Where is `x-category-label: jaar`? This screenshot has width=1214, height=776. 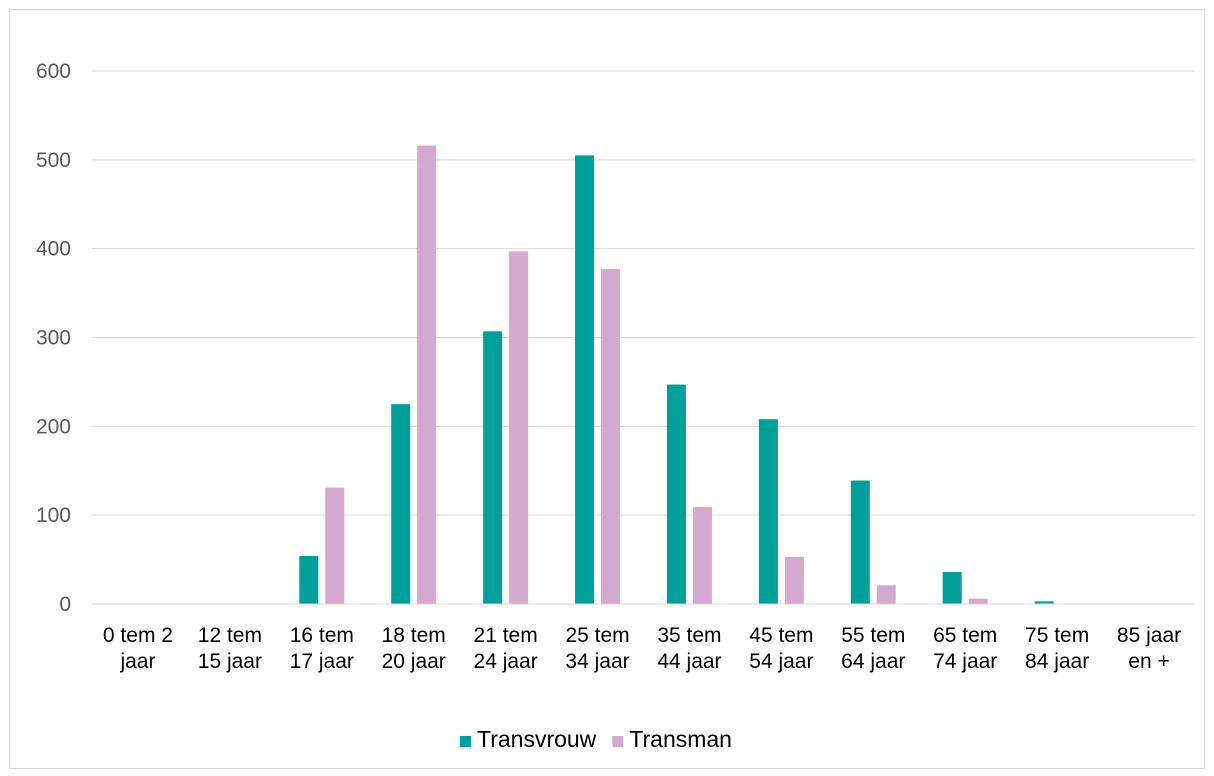 x-category-label: jaar is located at coordinates (137, 661).